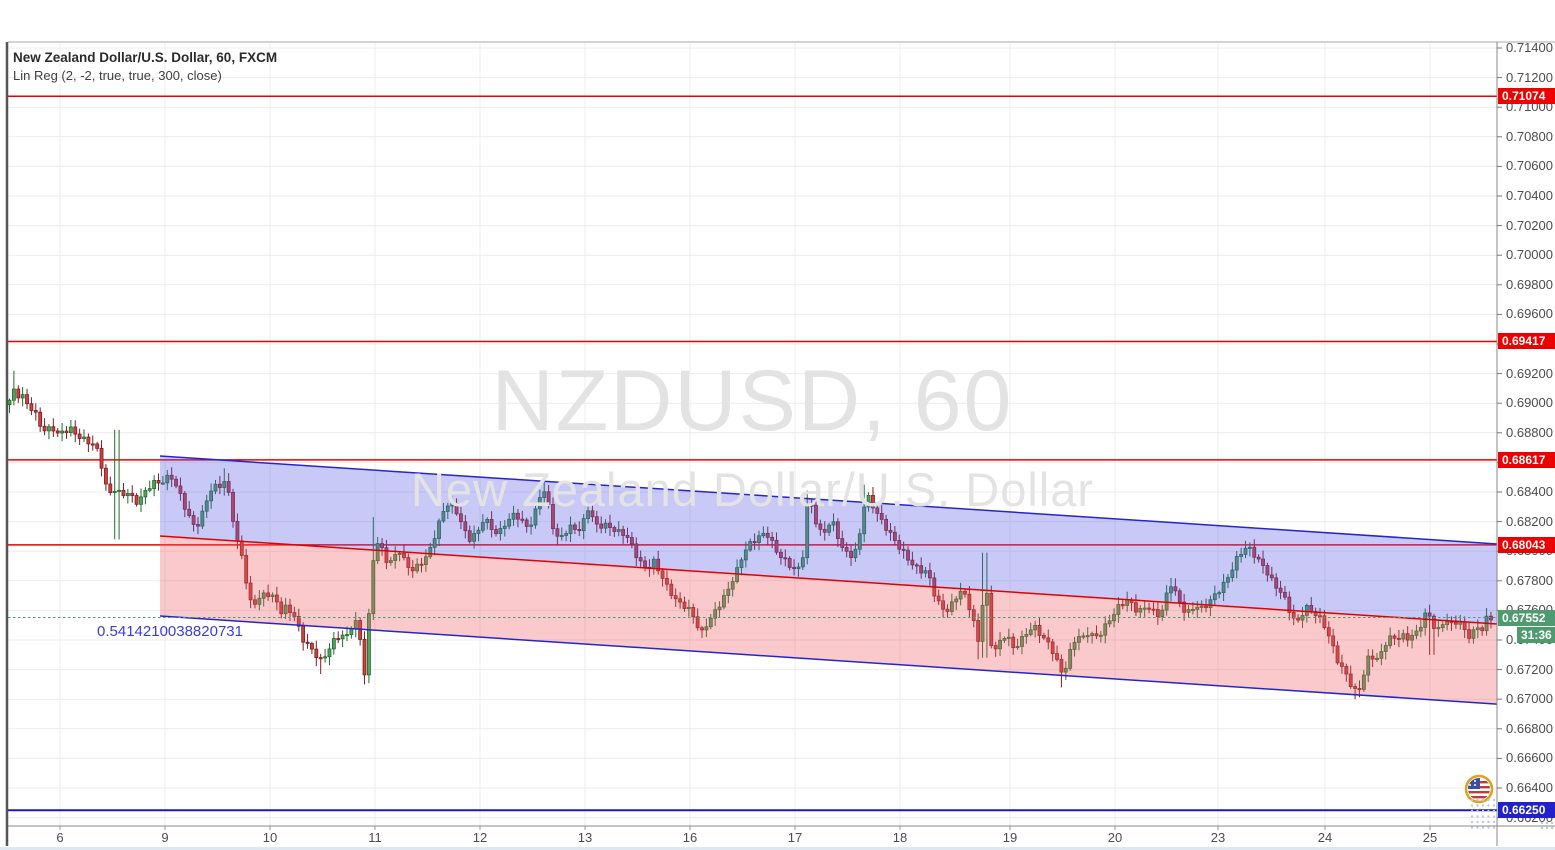 Image resolution: width=1555 pixels, height=850 pixels. Describe the element at coordinates (1529, 699) in the screenshot. I see `price-tick-label: 0.67000` at that location.